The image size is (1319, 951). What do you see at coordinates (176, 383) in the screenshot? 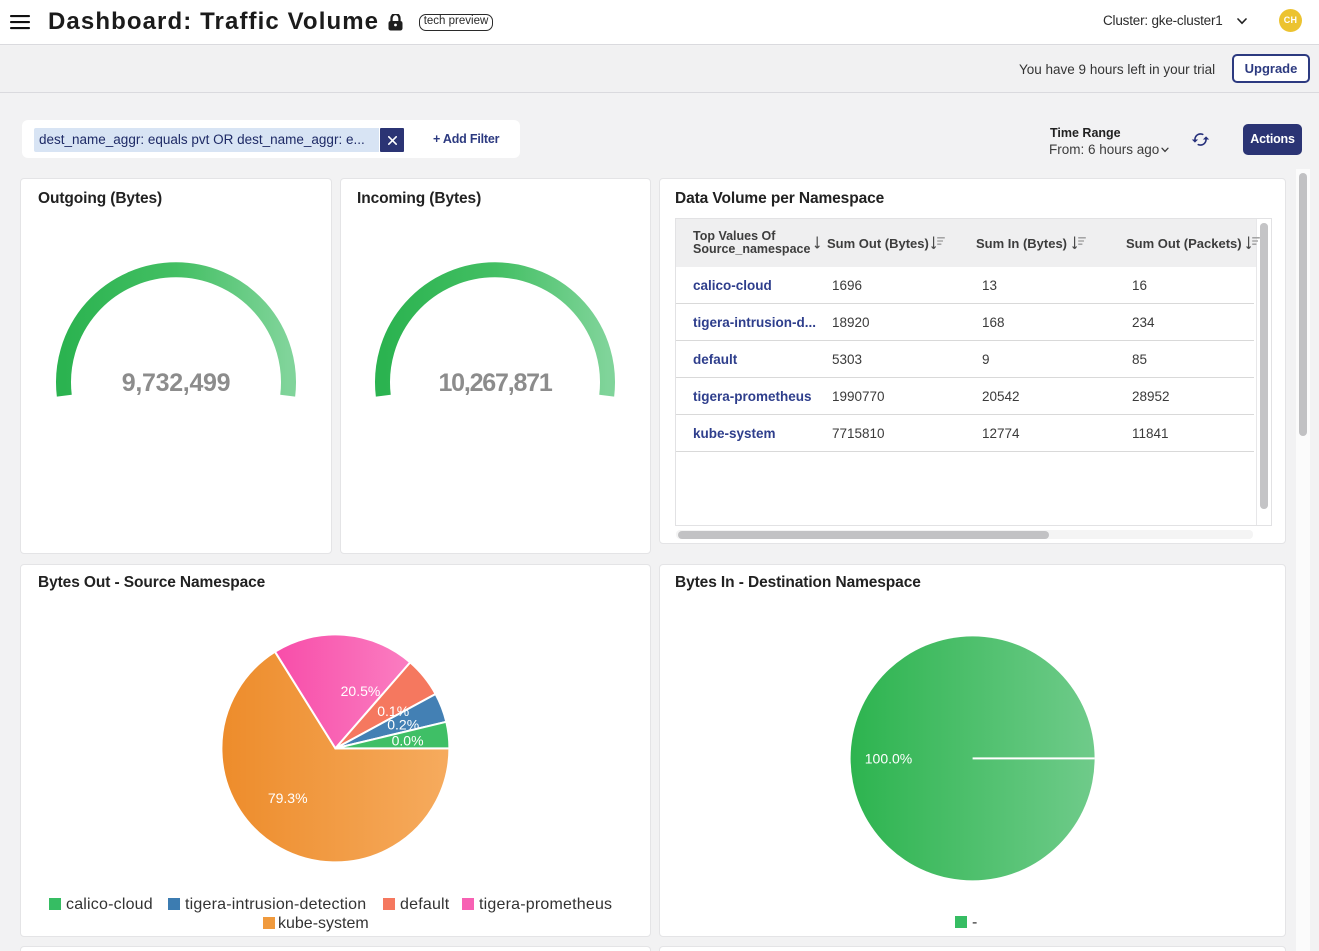
I see `svg-text: 9,732,499` at bounding box center [176, 383].